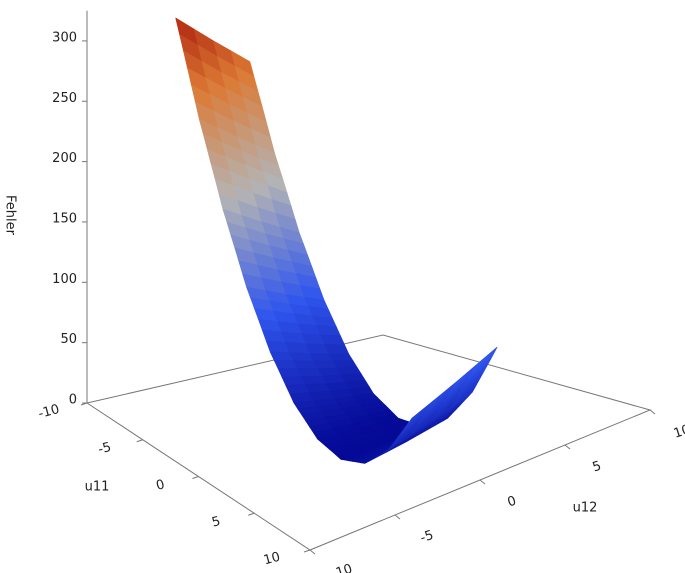 The image size is (685, 573). I want to click on z-tick-label: 50, so click(68, 339).